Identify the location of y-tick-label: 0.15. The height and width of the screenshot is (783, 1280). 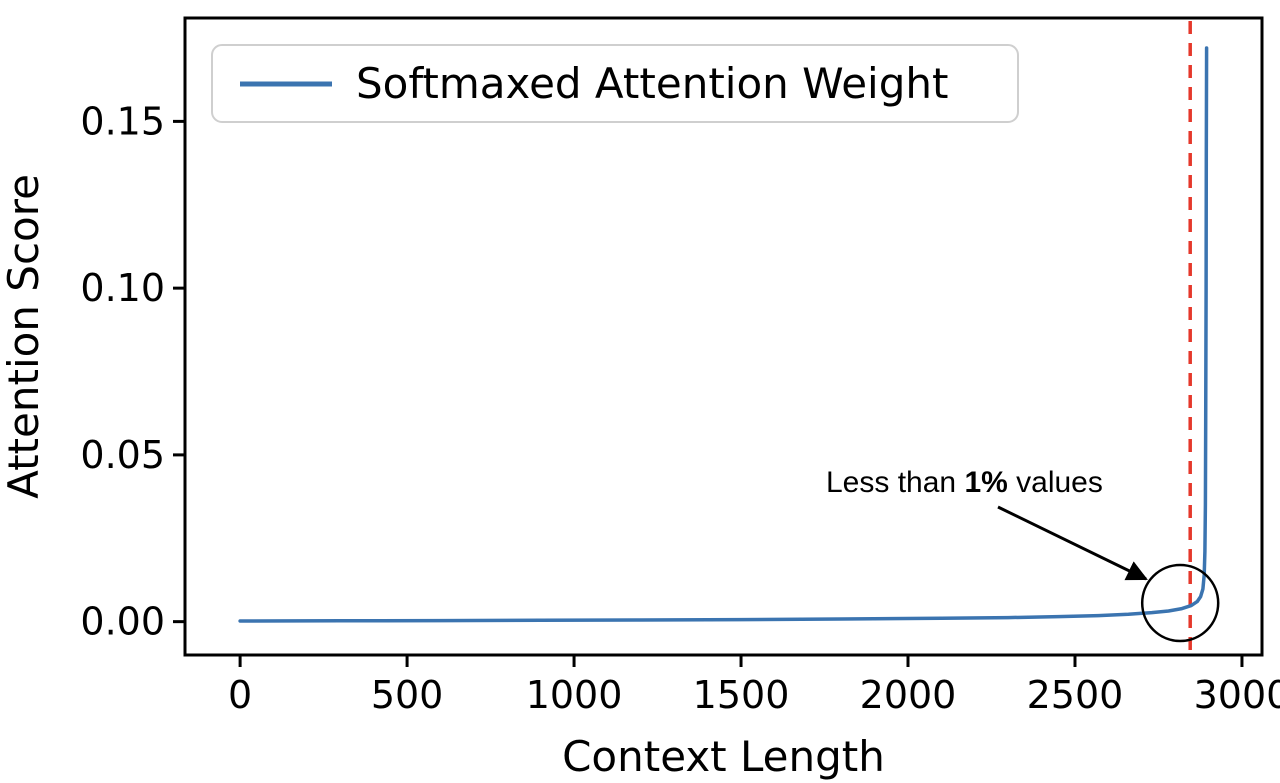
(122, 121).